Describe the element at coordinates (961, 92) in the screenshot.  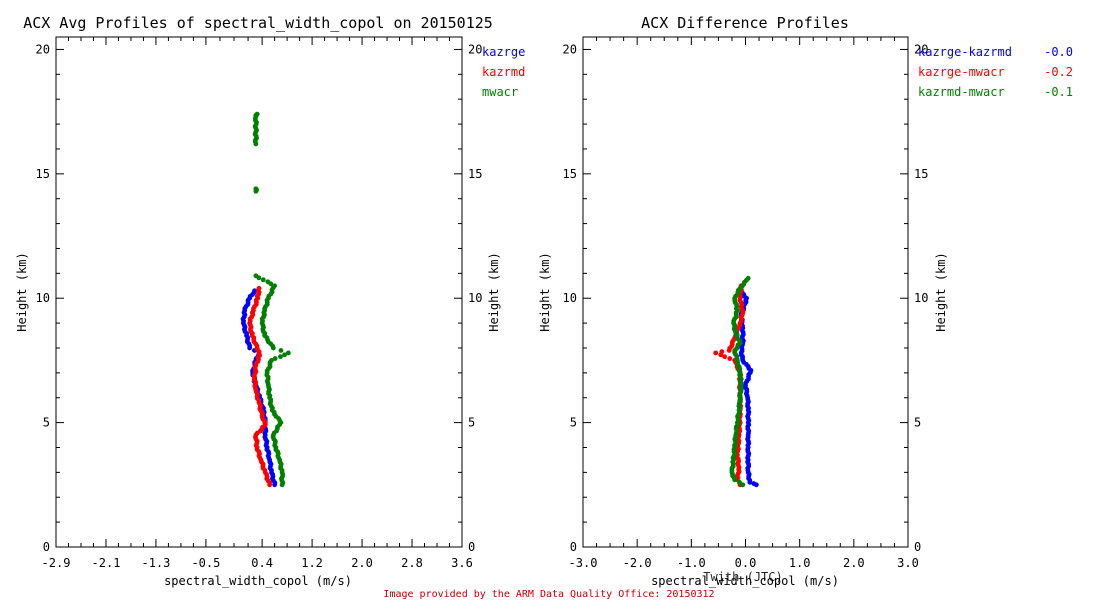
I see `legend-entry-kazrmd-mwacr: kazrmd-mwacr` at that location.